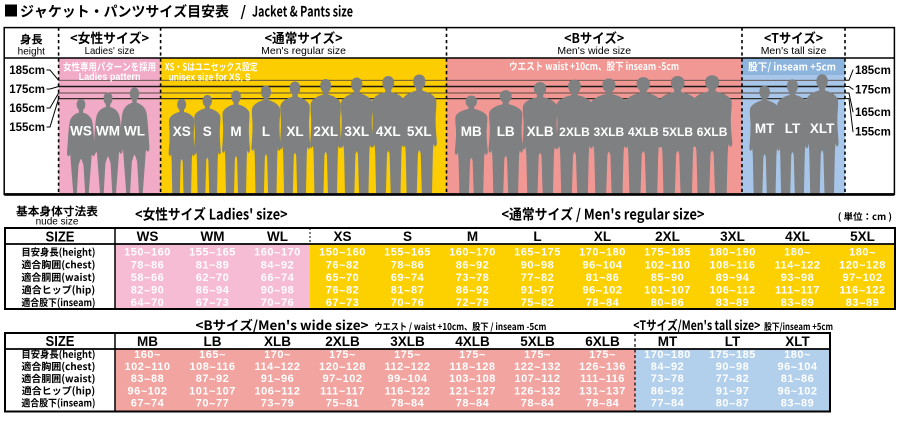 The height and width of the screenshot is (421, 900). What do you see at coordinates (277, 379) in the screenshot?
I see `svg-text: 91~96` at bounding box center [277, 379].